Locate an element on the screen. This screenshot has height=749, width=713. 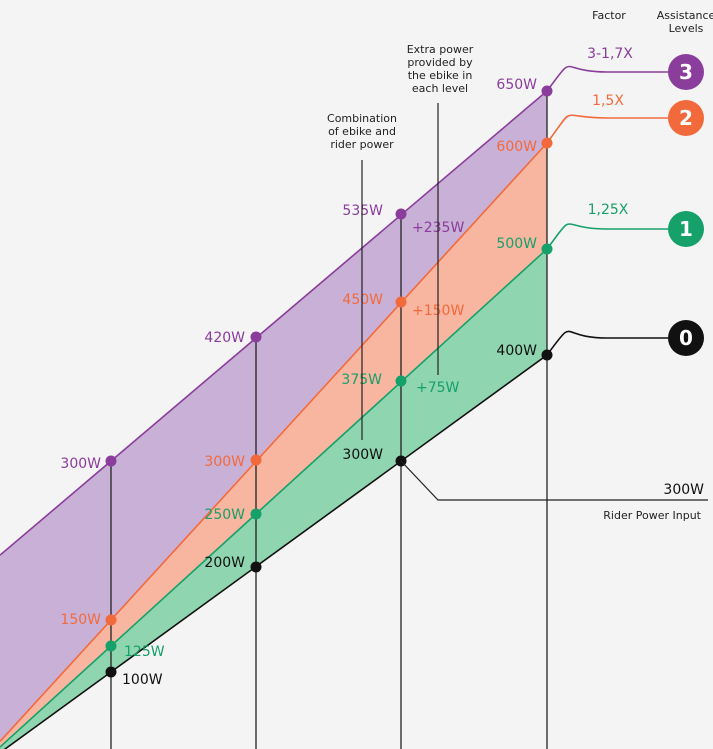
badge-level0 is located at coordinates (686, 338).